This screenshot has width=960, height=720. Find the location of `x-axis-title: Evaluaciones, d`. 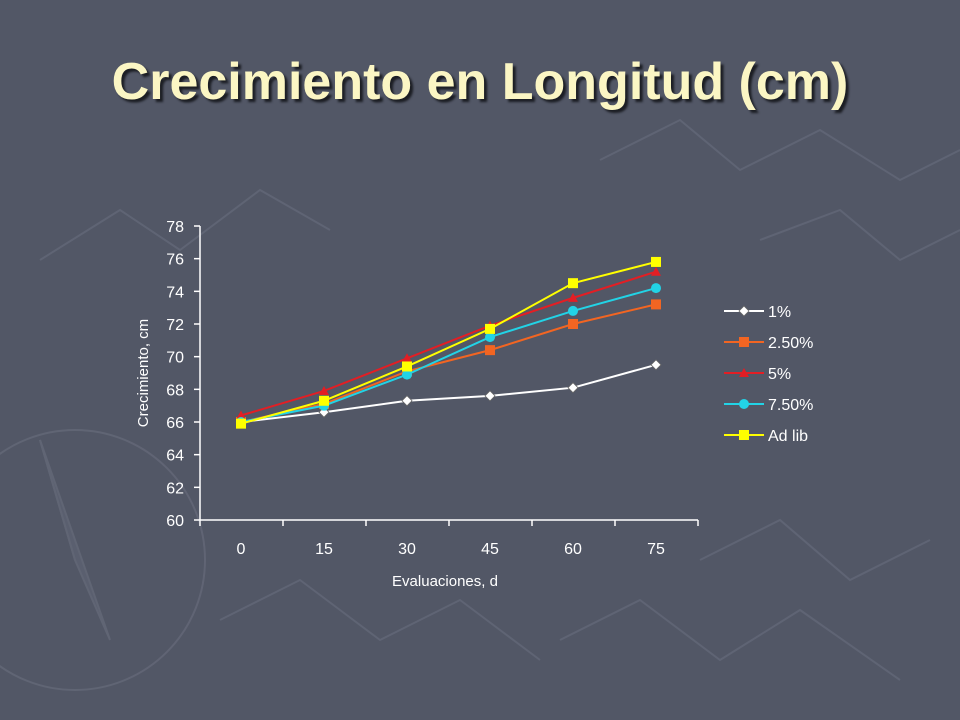

x-axis-title: Evaluaciones, d is located at coordinates (445, 581).